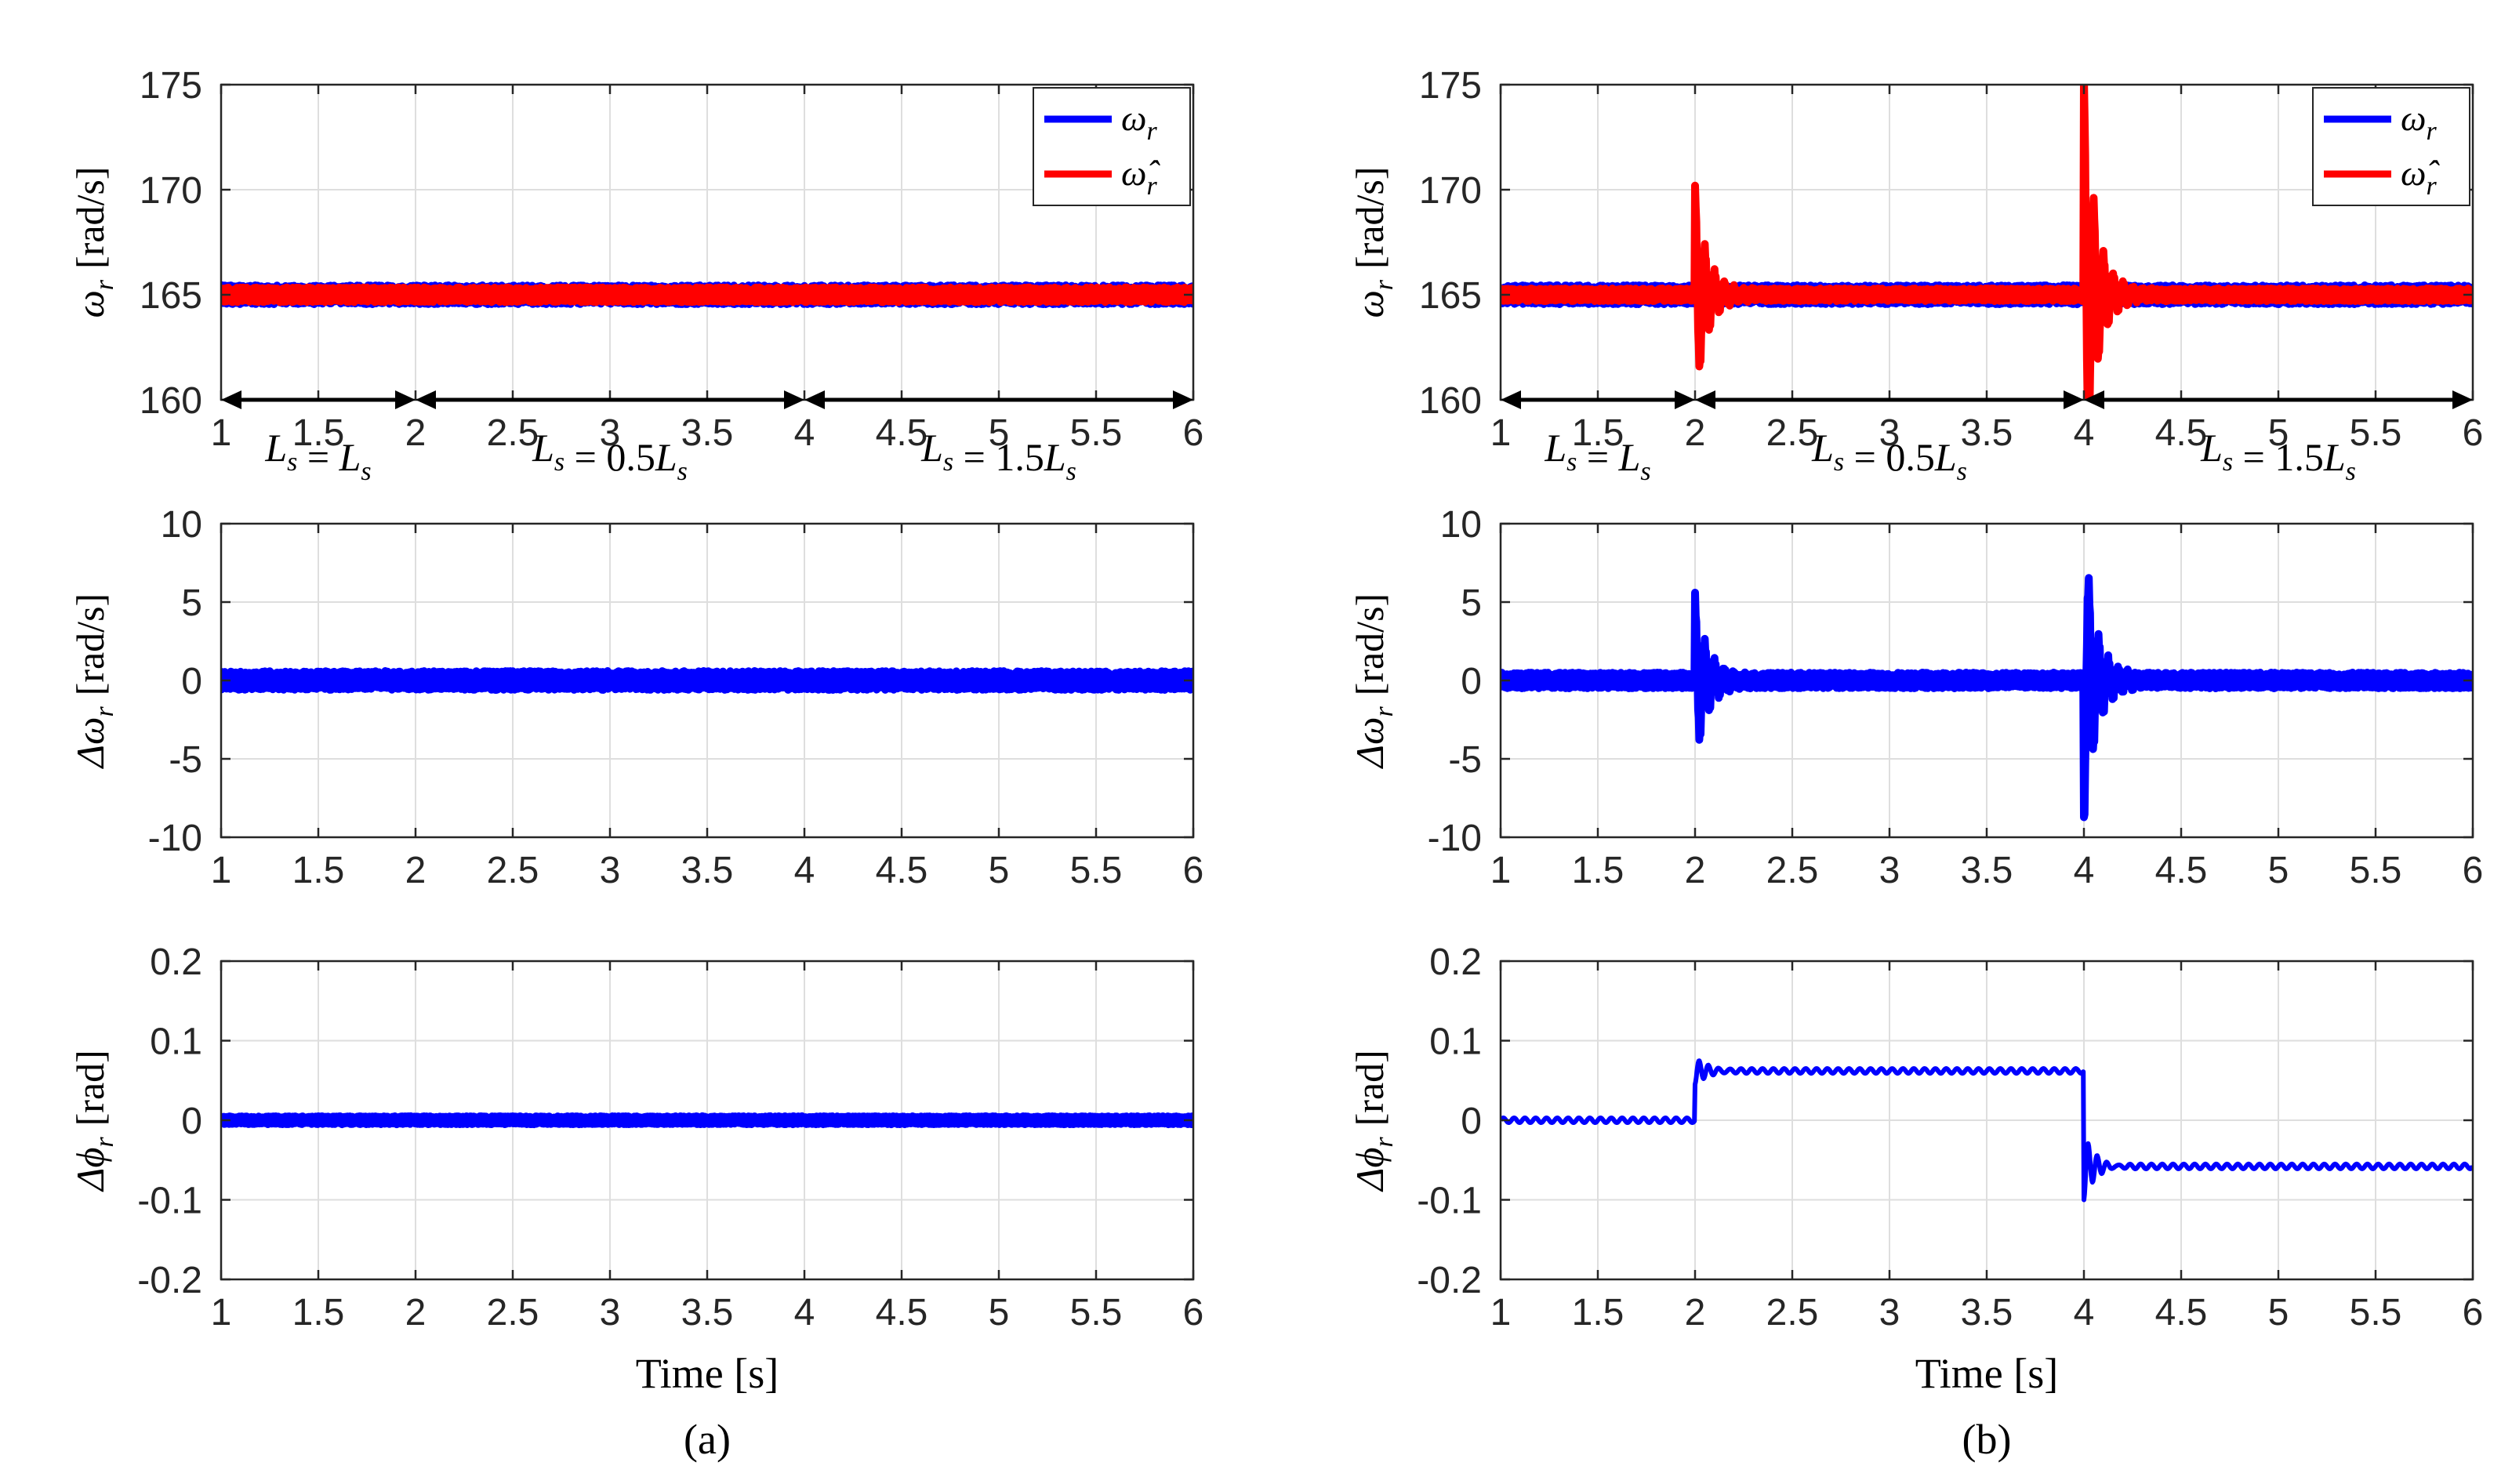 This screenshot has width=2512, height=1484. I want to click on y-tick-label: 175, so click(1450, 86).